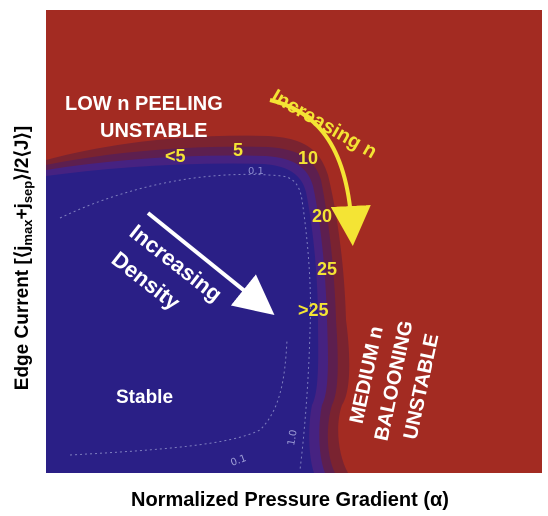  I want to click on stable-label: Stable, so click(144, 397).